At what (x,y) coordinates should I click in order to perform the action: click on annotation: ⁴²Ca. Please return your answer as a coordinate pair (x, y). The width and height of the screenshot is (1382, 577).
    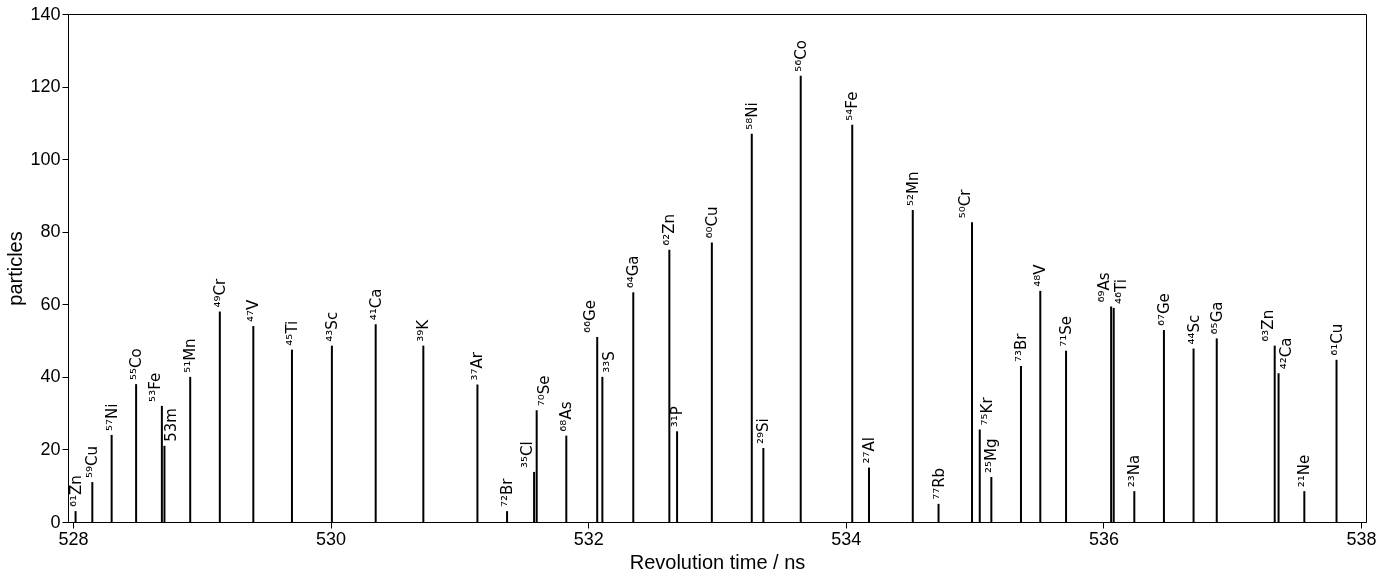
    Looking at the image, I should click on (1285, 353).